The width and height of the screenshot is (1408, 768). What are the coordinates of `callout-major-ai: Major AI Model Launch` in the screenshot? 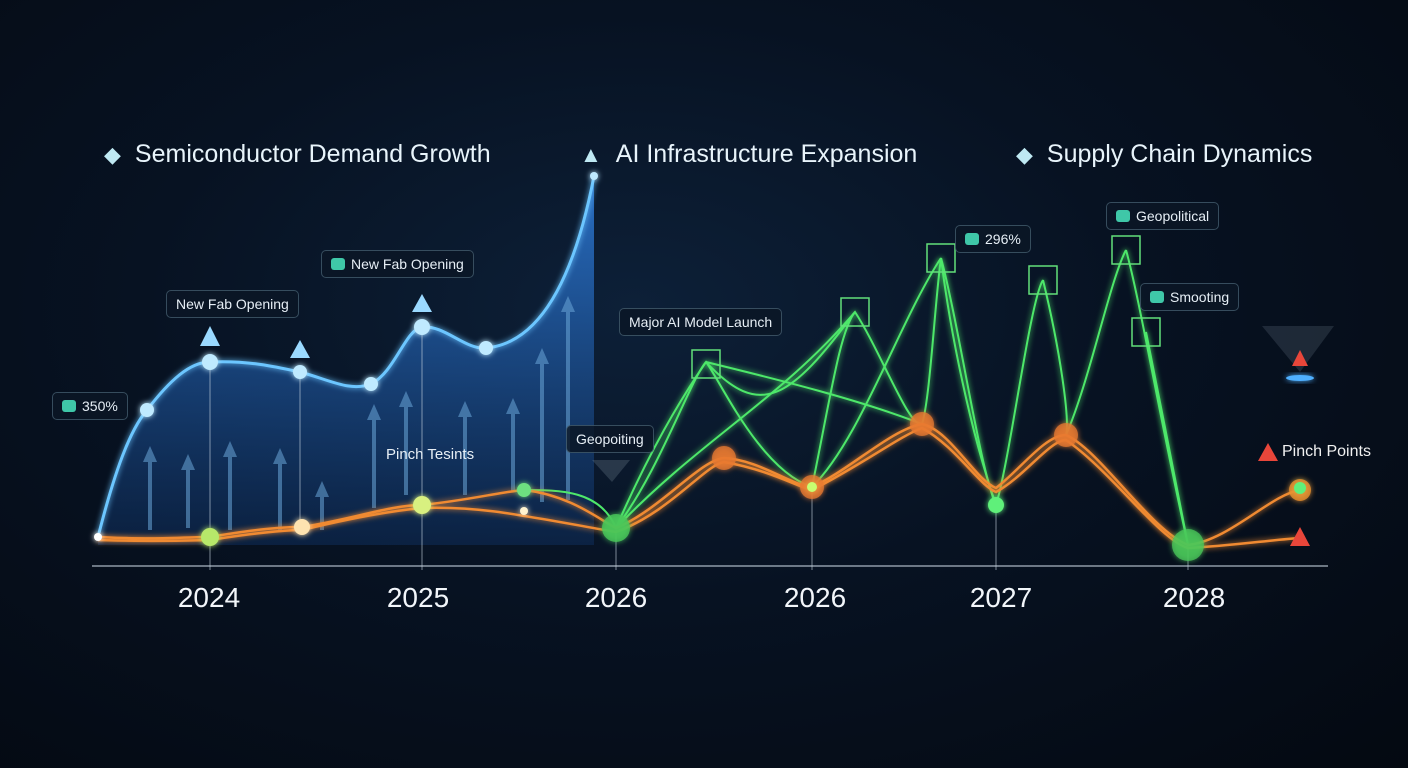 It's located at (701, 322).